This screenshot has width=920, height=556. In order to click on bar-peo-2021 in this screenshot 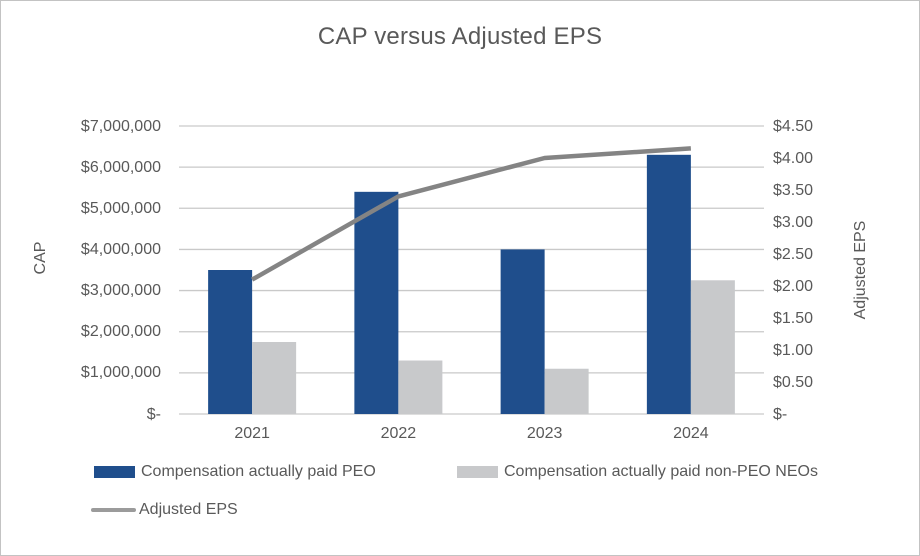, I will do `click(230, 342)`.